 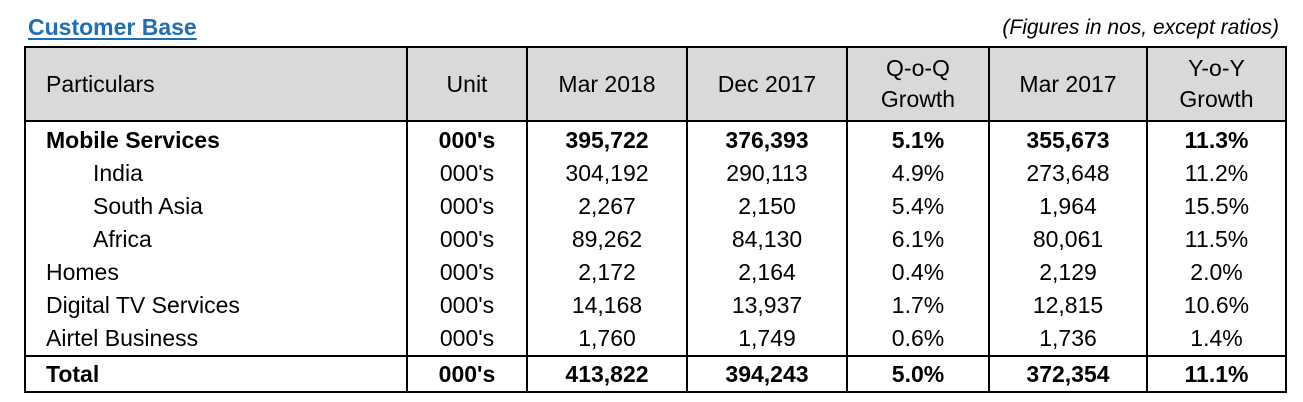 What do you see at coordinates (918, 305) in the screenshot?
I see `cell-qoq-growth: 1.7%` at bounding box center [918, 305].